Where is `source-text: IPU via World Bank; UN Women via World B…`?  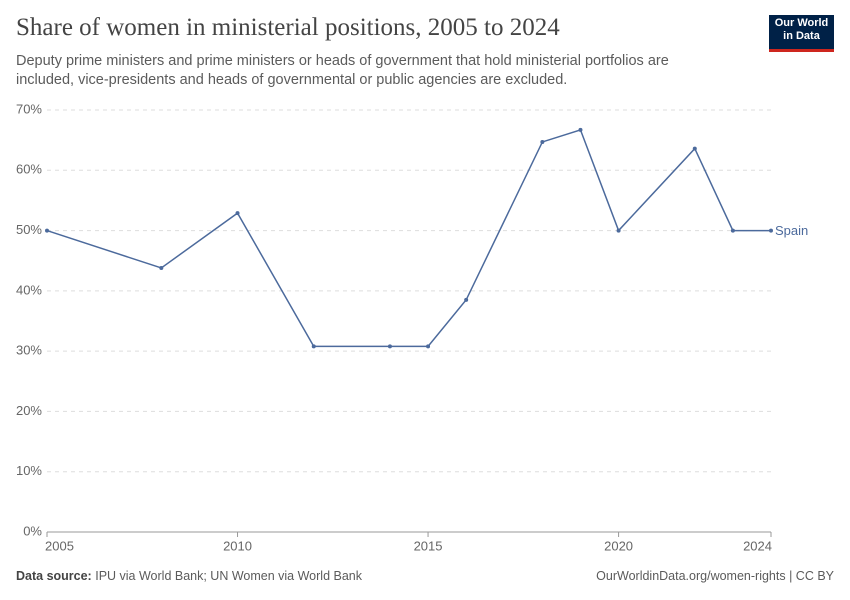
source-text: IPU via World Bank; UN Women via World B… is located at coordinates (228, 576).